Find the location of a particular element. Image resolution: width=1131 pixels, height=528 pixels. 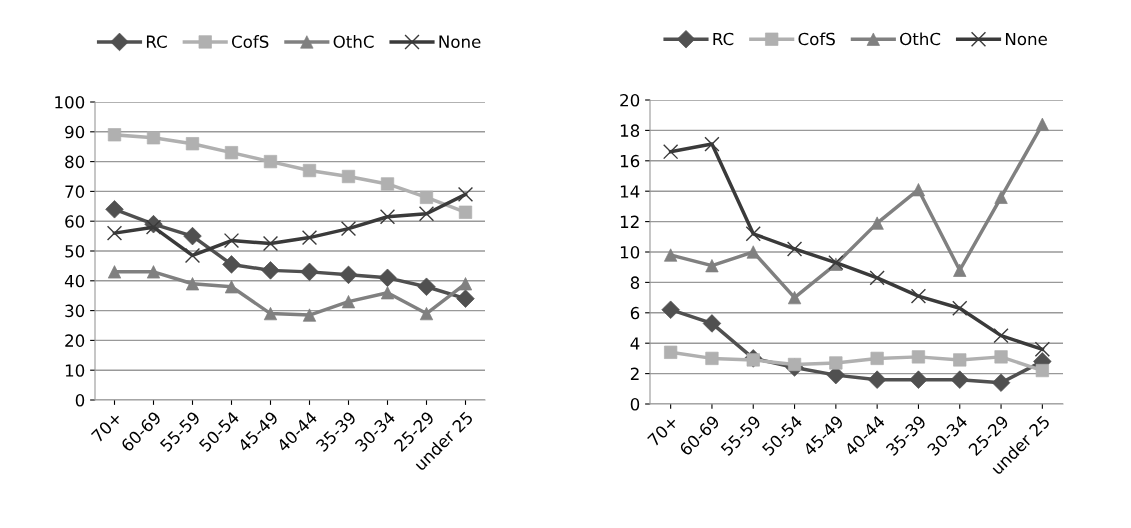

y-tick-label: 40 is located at coordinates (74, 281).